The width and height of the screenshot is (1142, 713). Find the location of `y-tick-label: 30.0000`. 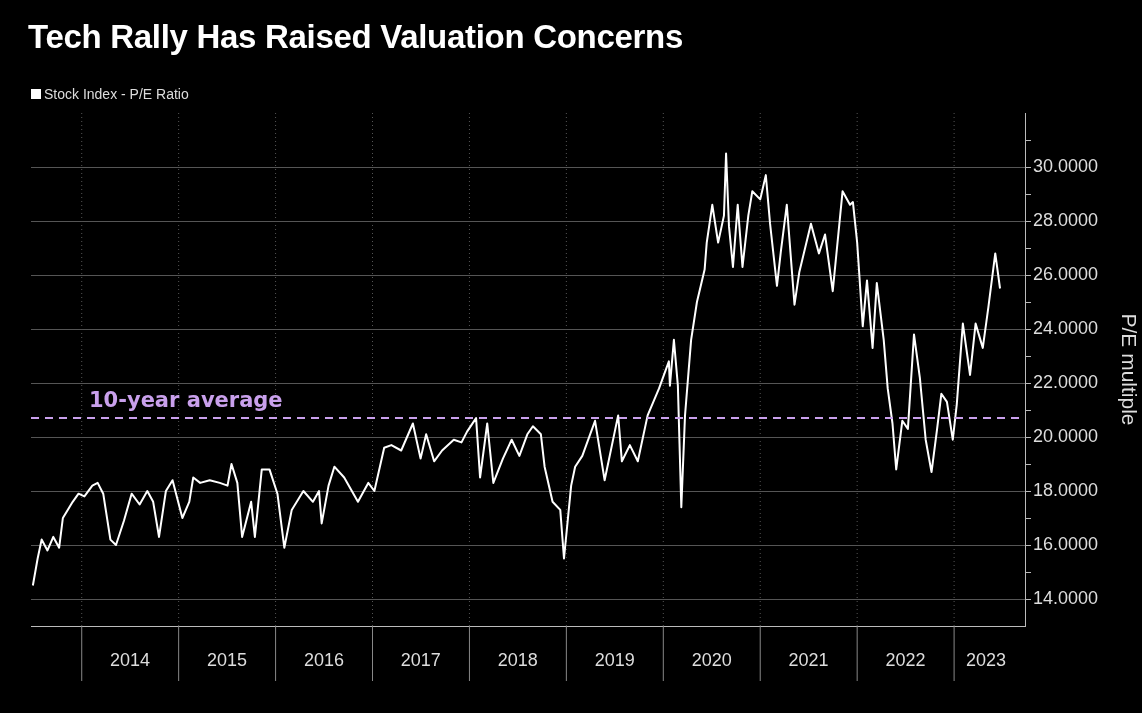

y-tick-label: 30.0000 is located at coordinates (1066, 165).